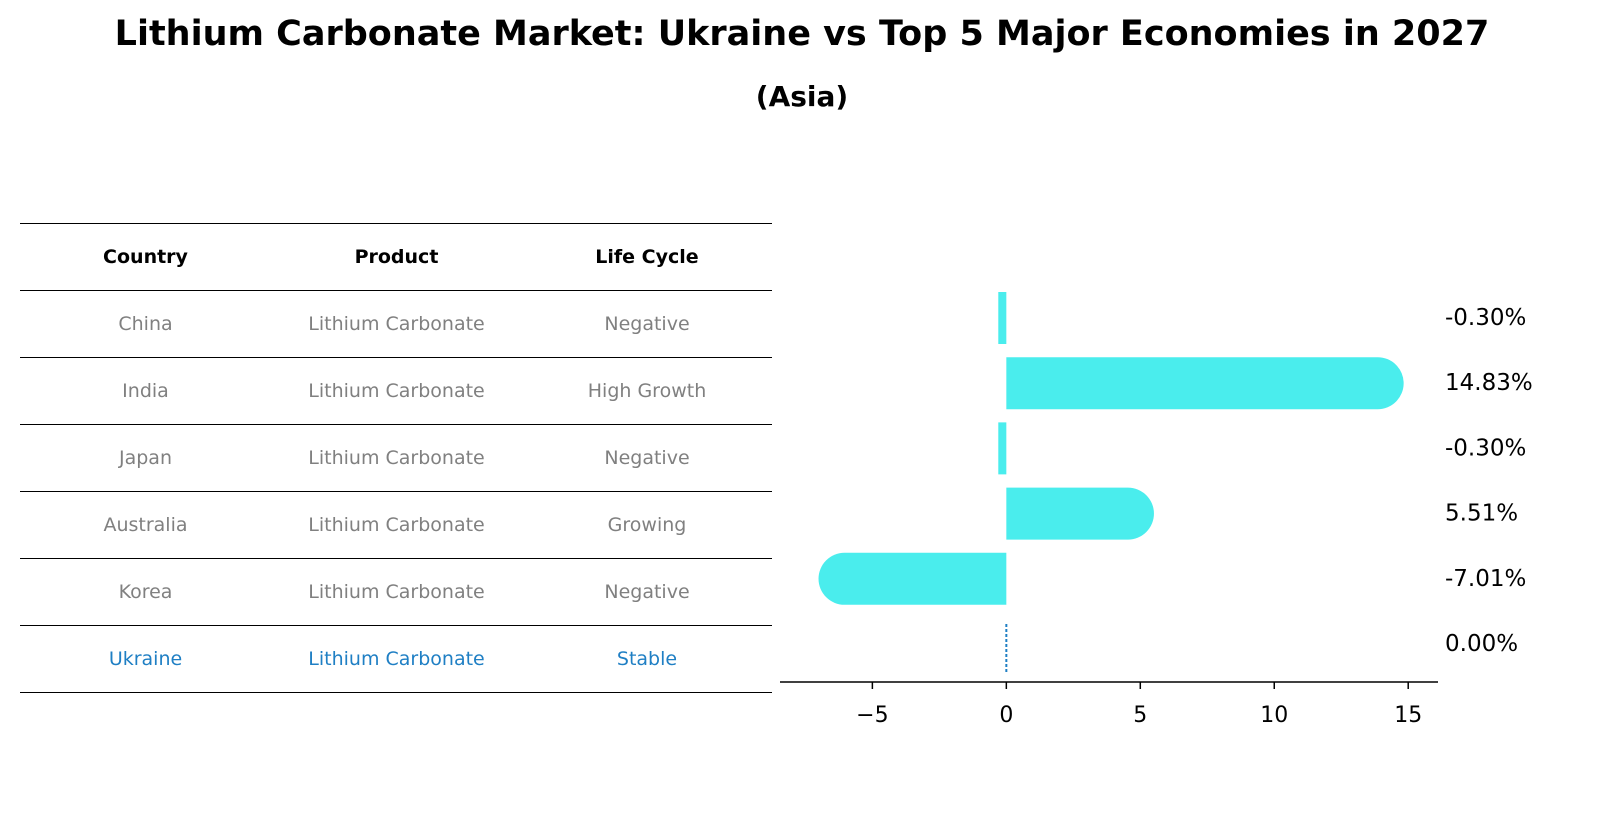  What do you see at coordinates (647, 257) in the screenshot?
I see `header-life-cycle: Life Cycle` at bounding box center [647, 257].